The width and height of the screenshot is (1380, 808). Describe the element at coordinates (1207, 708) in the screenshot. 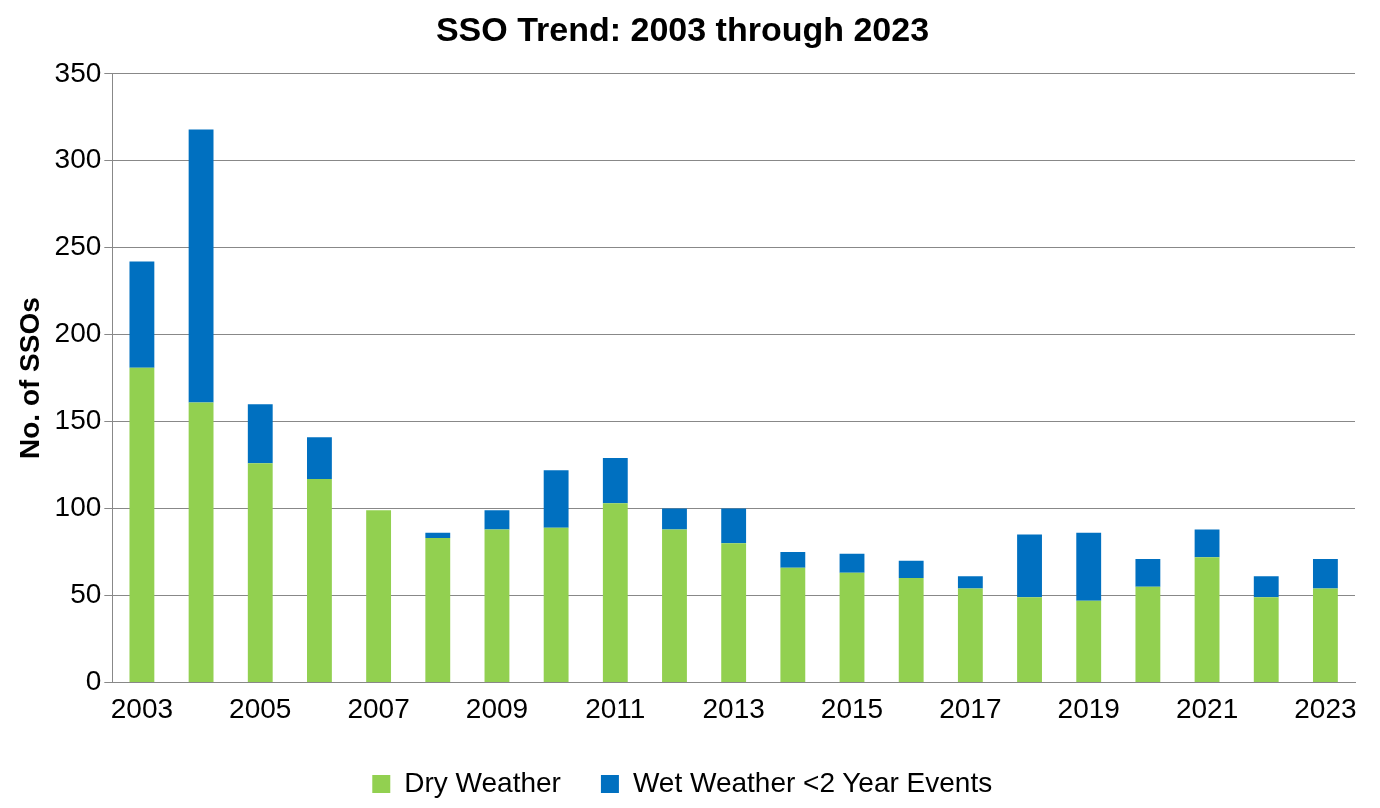

I see `x-tick-label: 2021` at that location.